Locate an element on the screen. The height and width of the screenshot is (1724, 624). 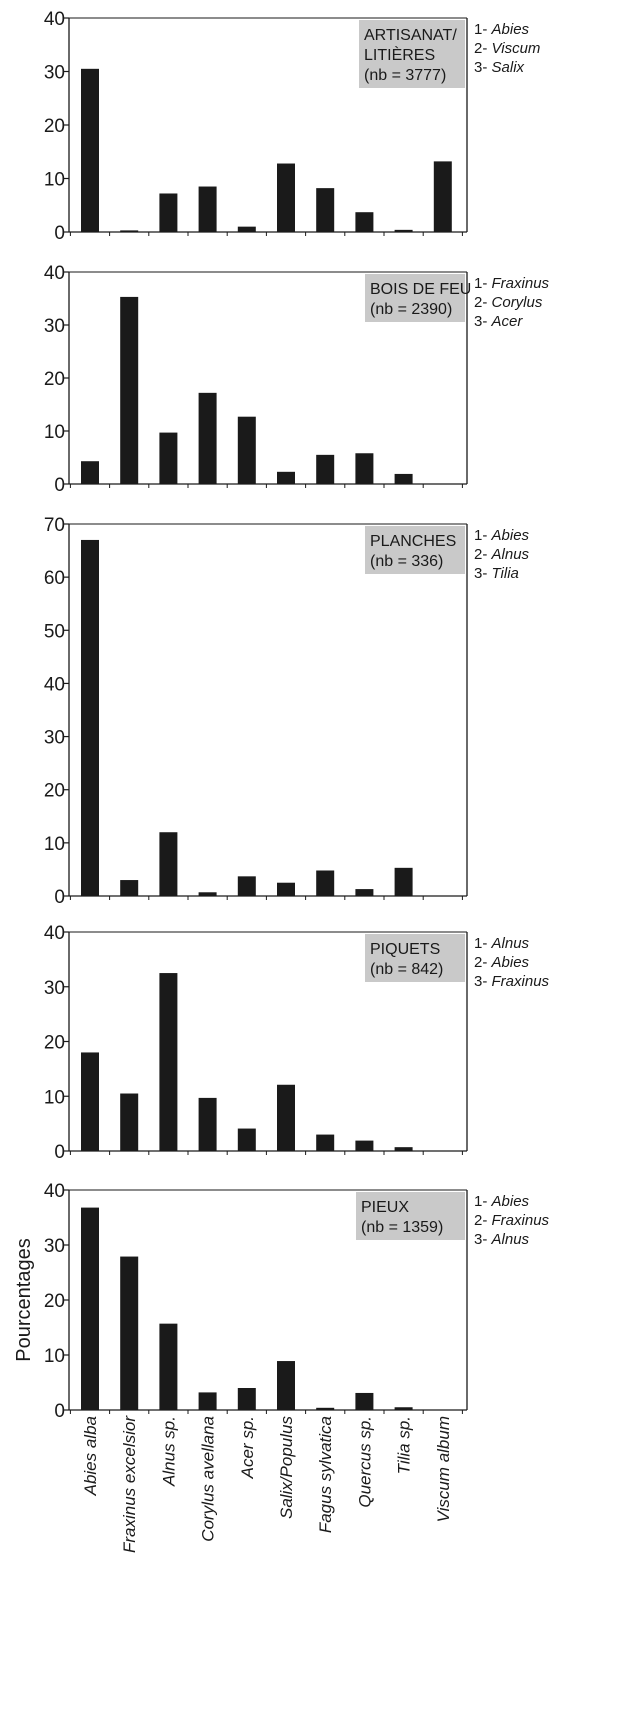
rank-genus-name: Tilia is located at coordinates (505, 573).